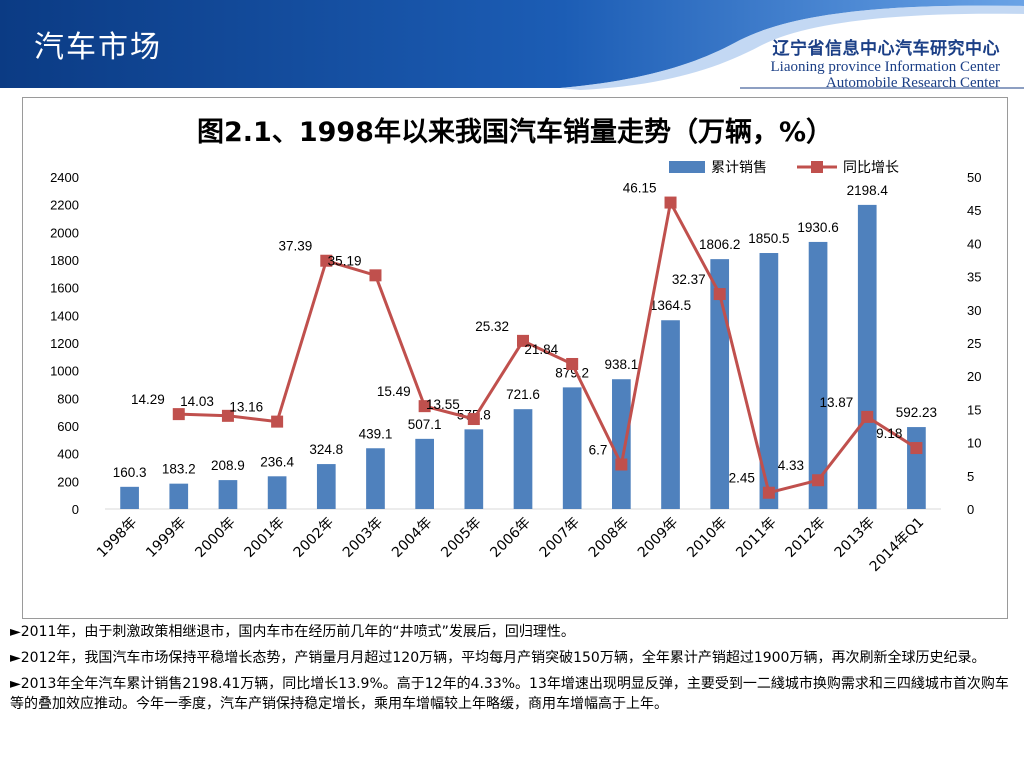 This screenshot has height=768, width=1024. Describe the element at coordinates (64, 315) in the screenshot. I see `y-left-tick-label: 1400` at that location.